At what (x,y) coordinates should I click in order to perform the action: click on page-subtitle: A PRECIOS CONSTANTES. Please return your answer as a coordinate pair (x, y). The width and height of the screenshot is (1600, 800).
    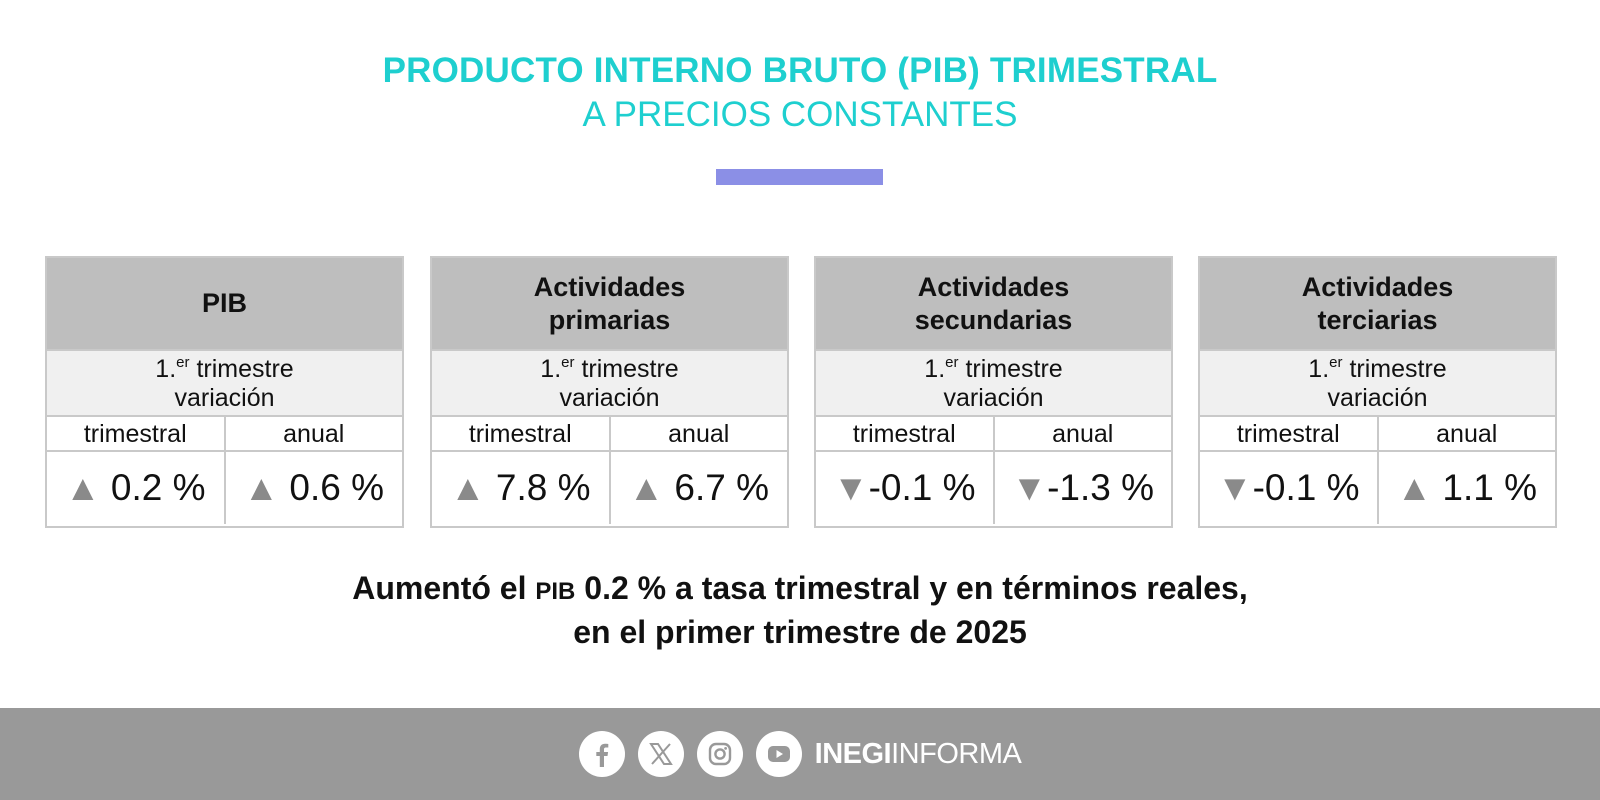
    Looking at the image, I should click on (800, 114).